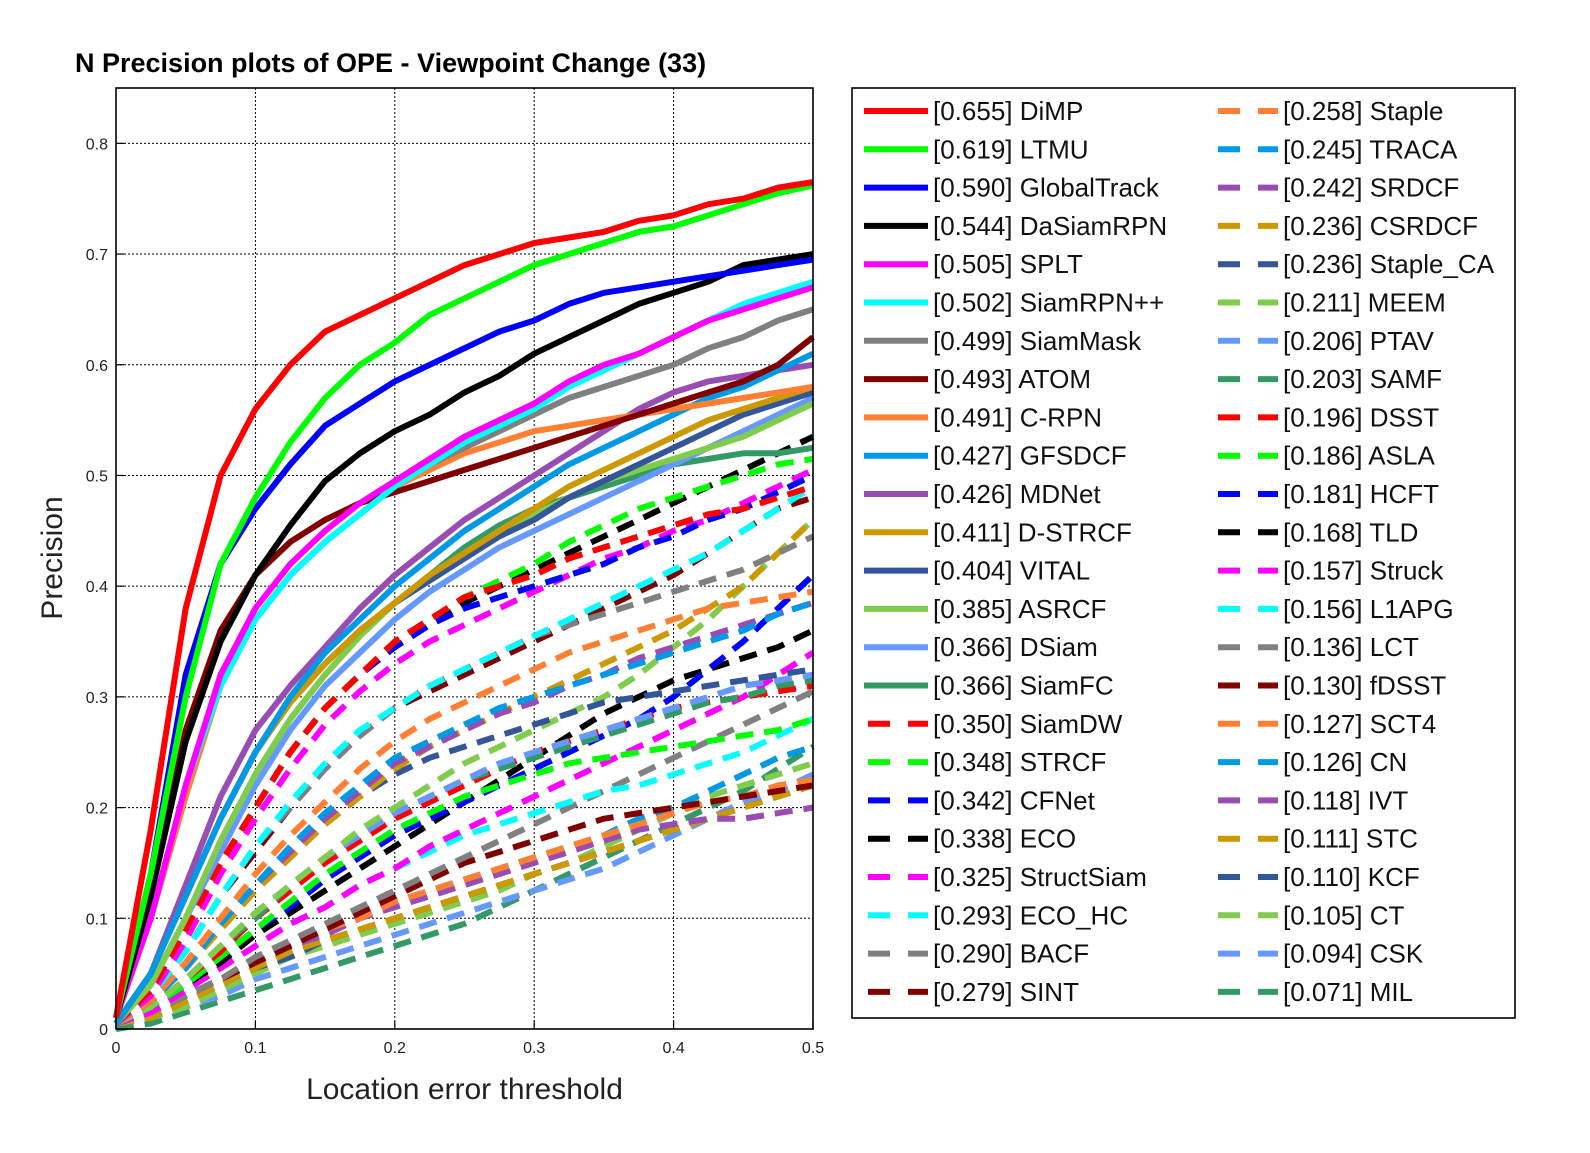  Describe the element at coordinates (1011, 954) in the screenshot. I see `legend-label: [0.290] BACF` at that location.